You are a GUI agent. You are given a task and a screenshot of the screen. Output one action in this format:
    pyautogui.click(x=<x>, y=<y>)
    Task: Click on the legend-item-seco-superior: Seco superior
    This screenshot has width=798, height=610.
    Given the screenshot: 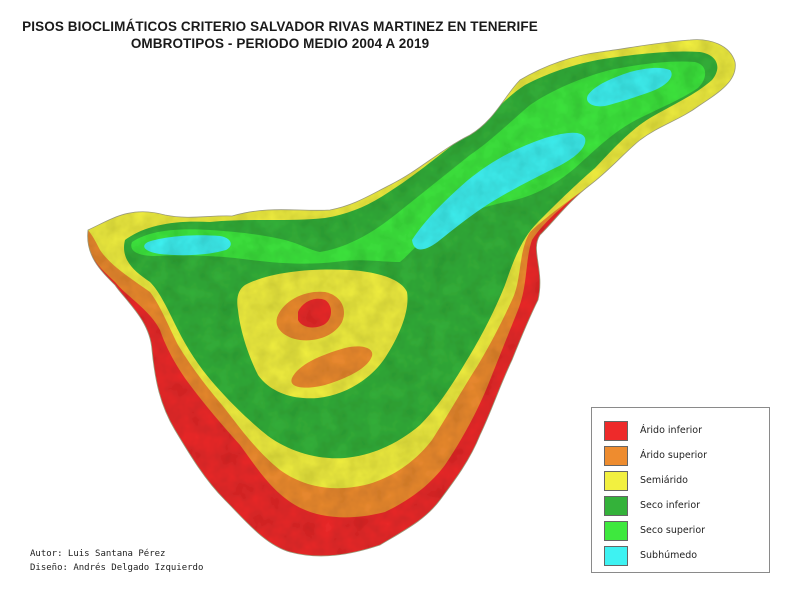 What is the action you would take?
    pyautogui.click(x=684, y=532)
    